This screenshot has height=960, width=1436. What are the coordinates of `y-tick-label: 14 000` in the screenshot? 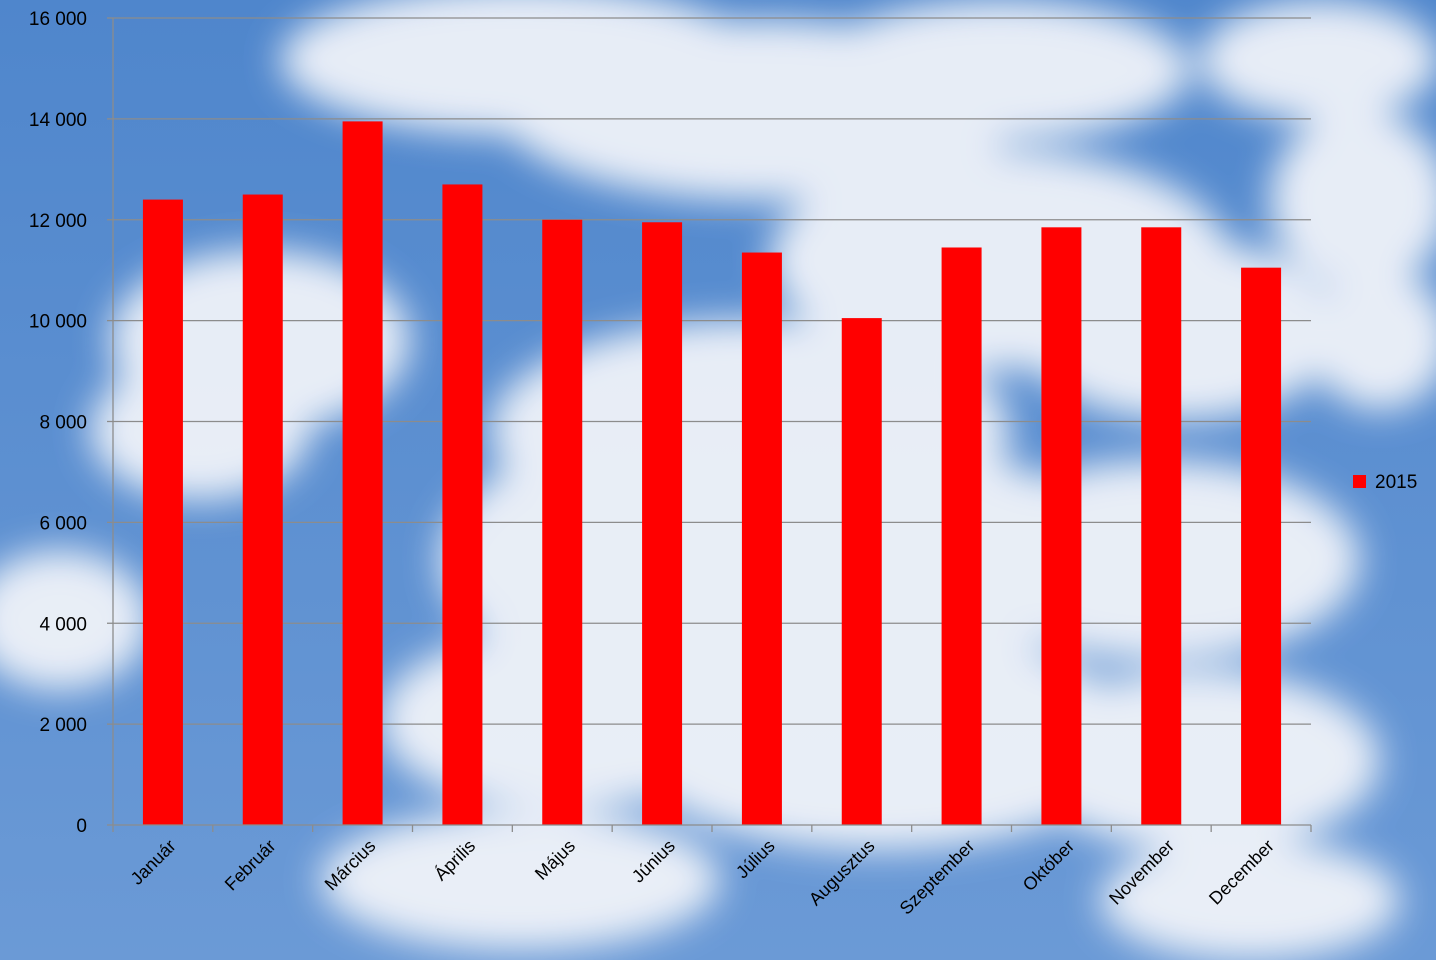 It's located at (58, 120).